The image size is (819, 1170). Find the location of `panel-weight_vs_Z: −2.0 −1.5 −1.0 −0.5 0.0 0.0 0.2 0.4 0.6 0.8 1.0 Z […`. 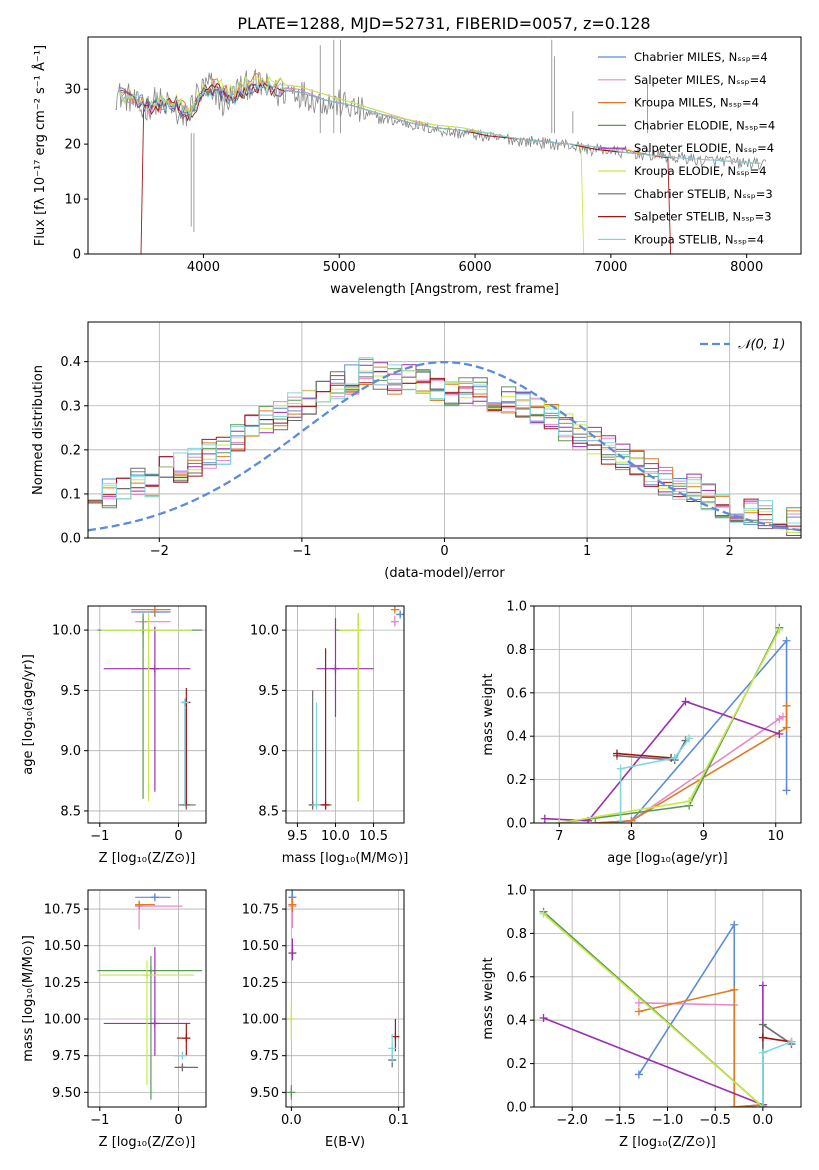

panel-weight_vs_Z: −2.0 −1.5 −1.0 −0.5 0.0 0.0 0.2 0.4 0.6 0.8 1.0 Z [… is located at coordinates (641, 1017).